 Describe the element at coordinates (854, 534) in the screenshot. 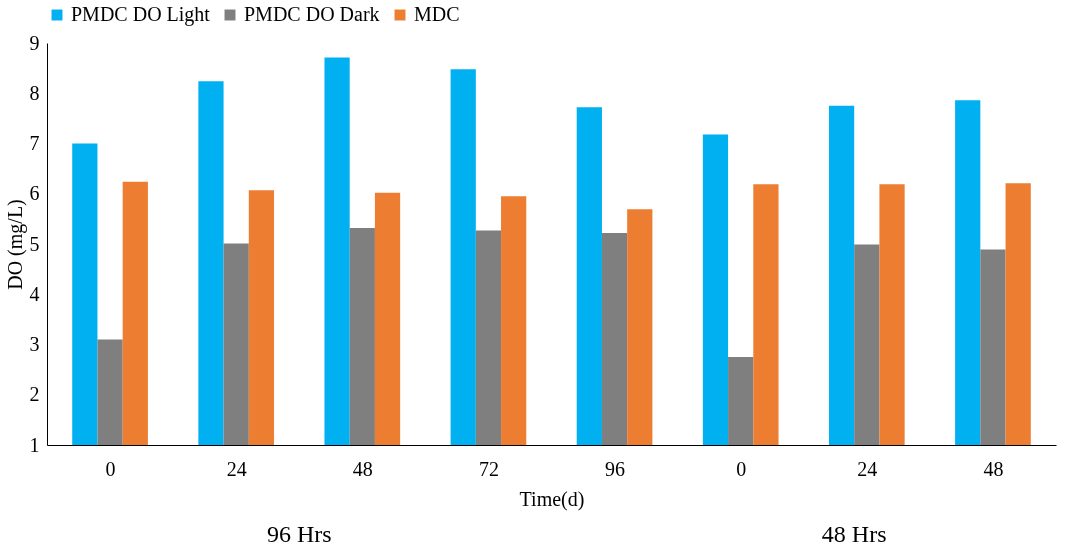

I see `text: 48 Hrs` at that location.